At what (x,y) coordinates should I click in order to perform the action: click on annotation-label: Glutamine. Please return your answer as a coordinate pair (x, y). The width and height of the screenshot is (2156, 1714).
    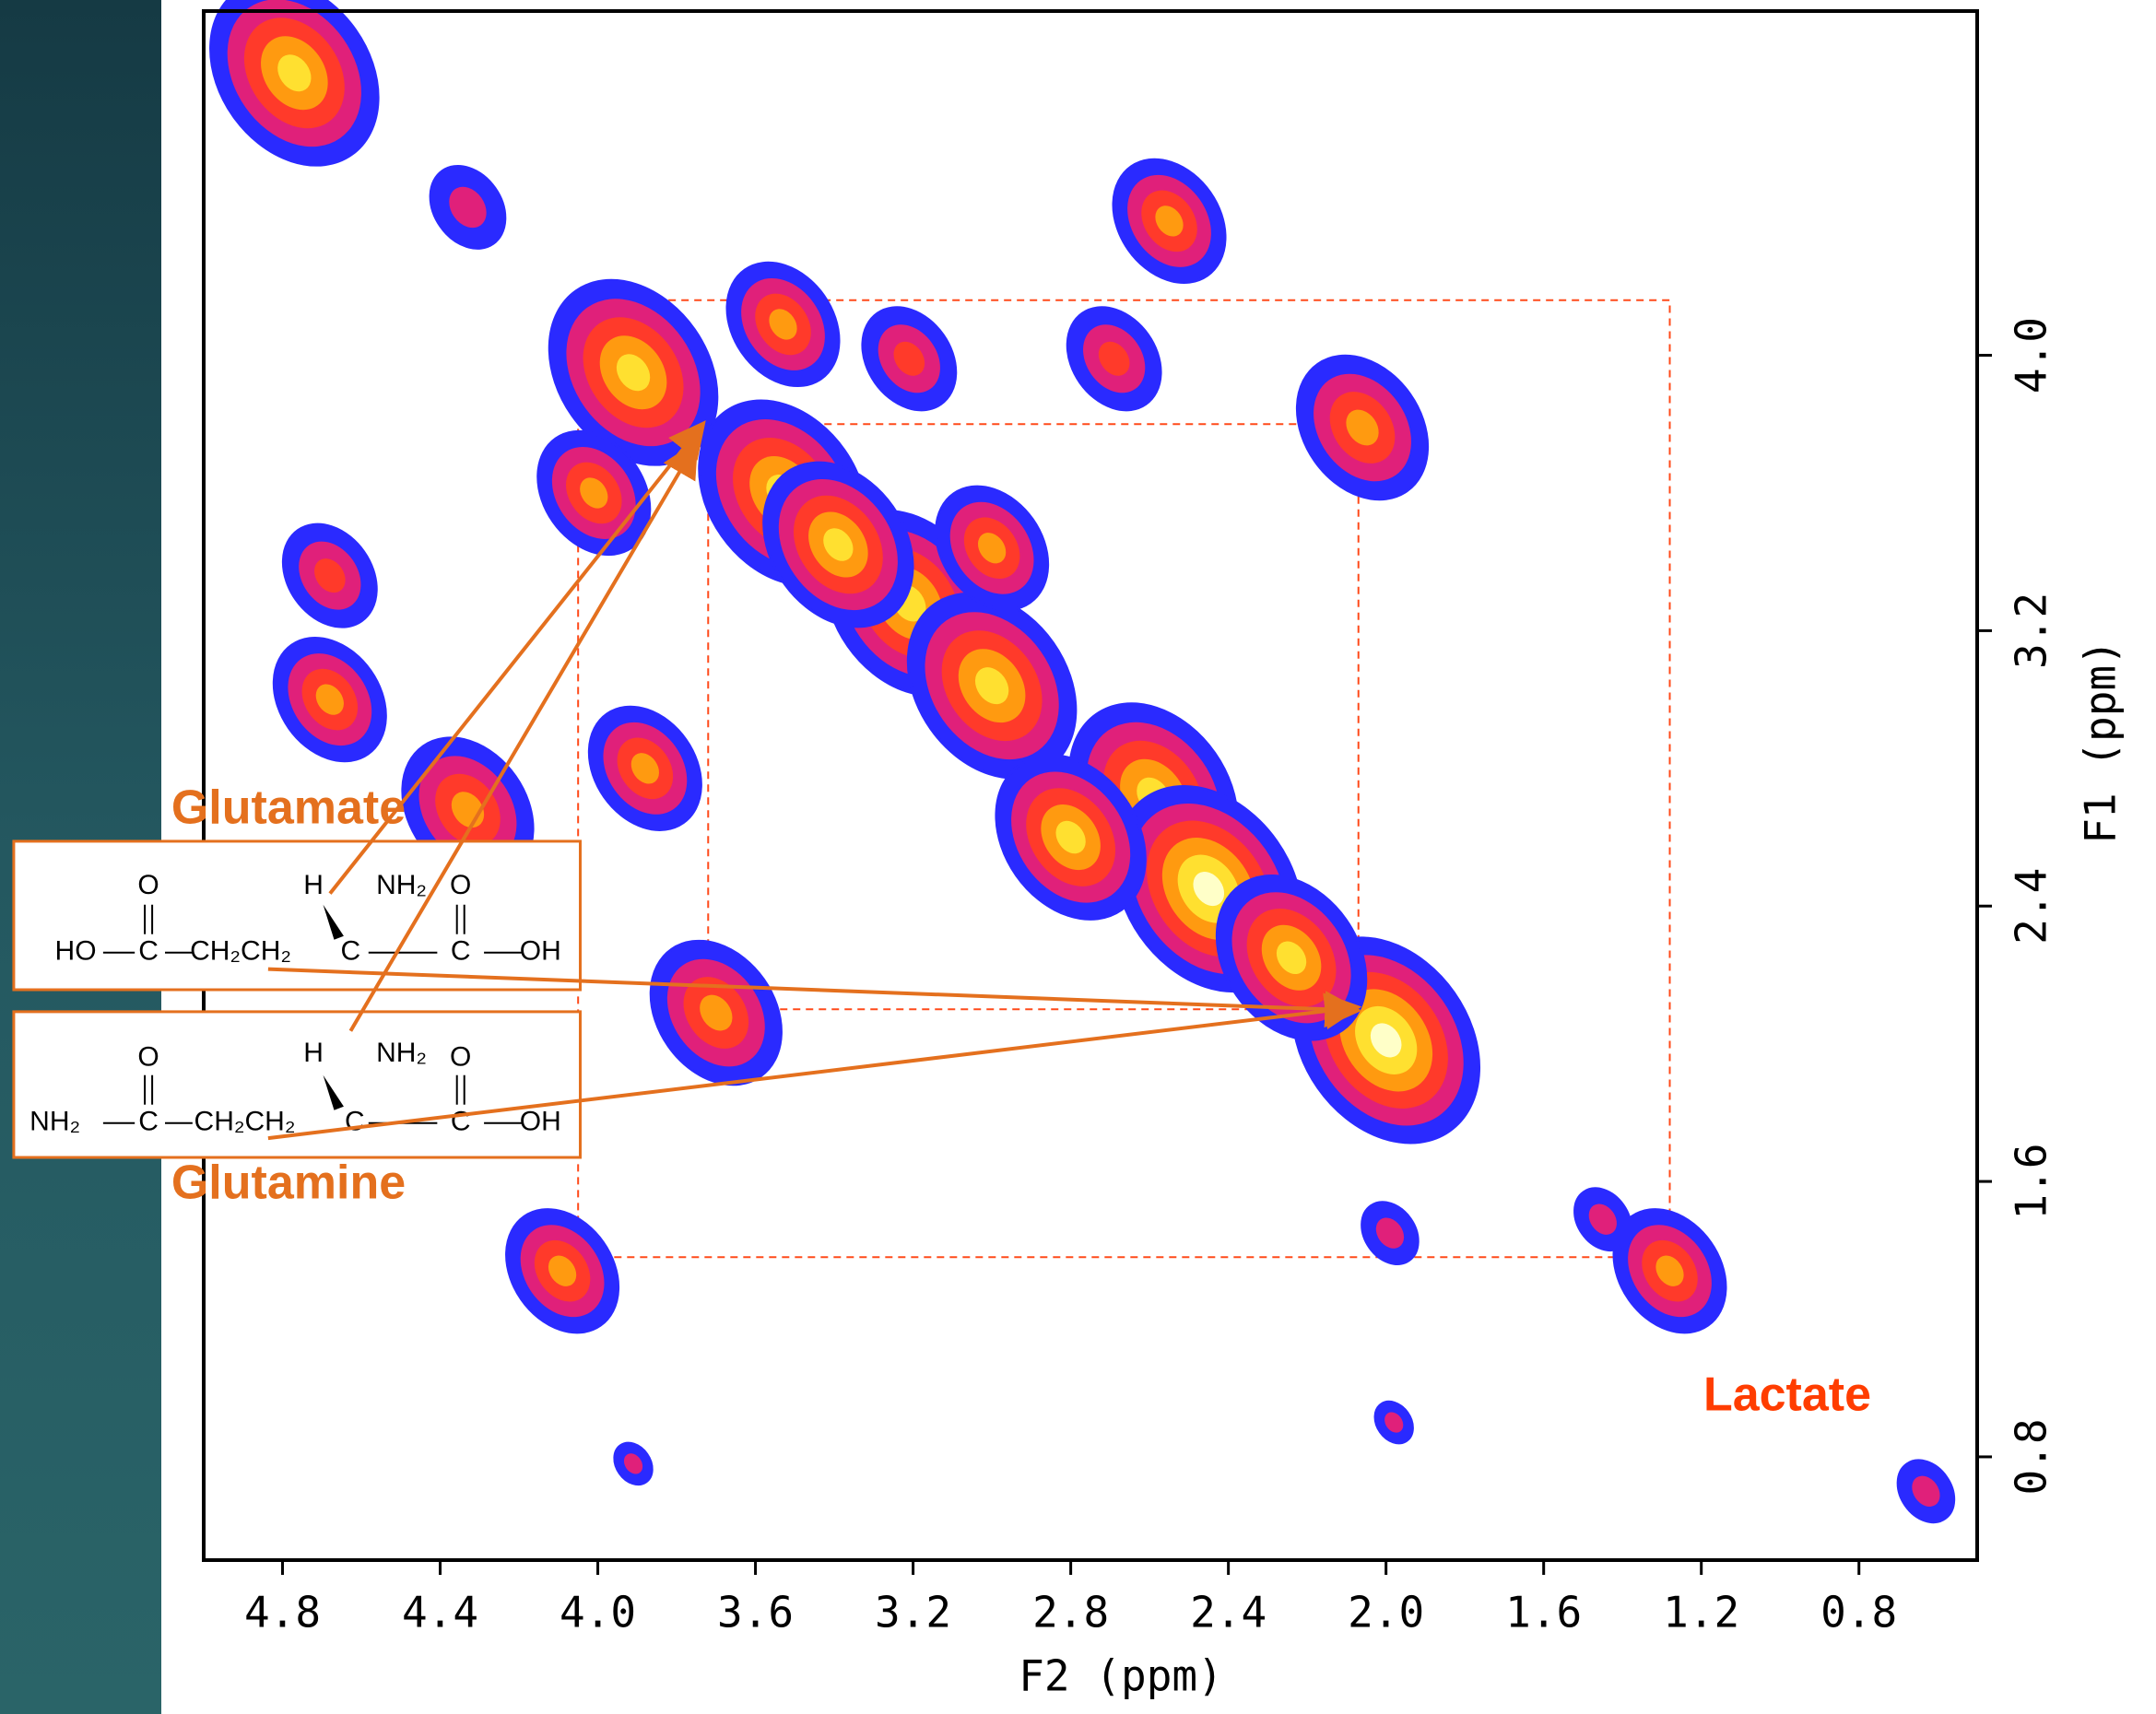
    Looking at the image, I should click on (288, 1183).